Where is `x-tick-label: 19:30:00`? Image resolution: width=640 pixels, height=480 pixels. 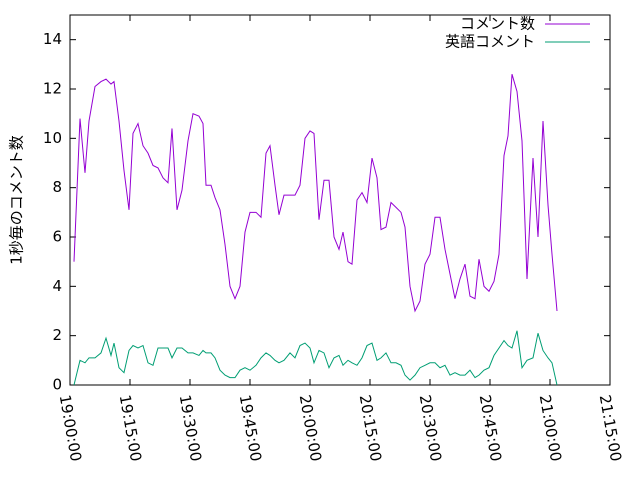
x-tick-label: 19:30:00 is located at coordinates (190, 427).